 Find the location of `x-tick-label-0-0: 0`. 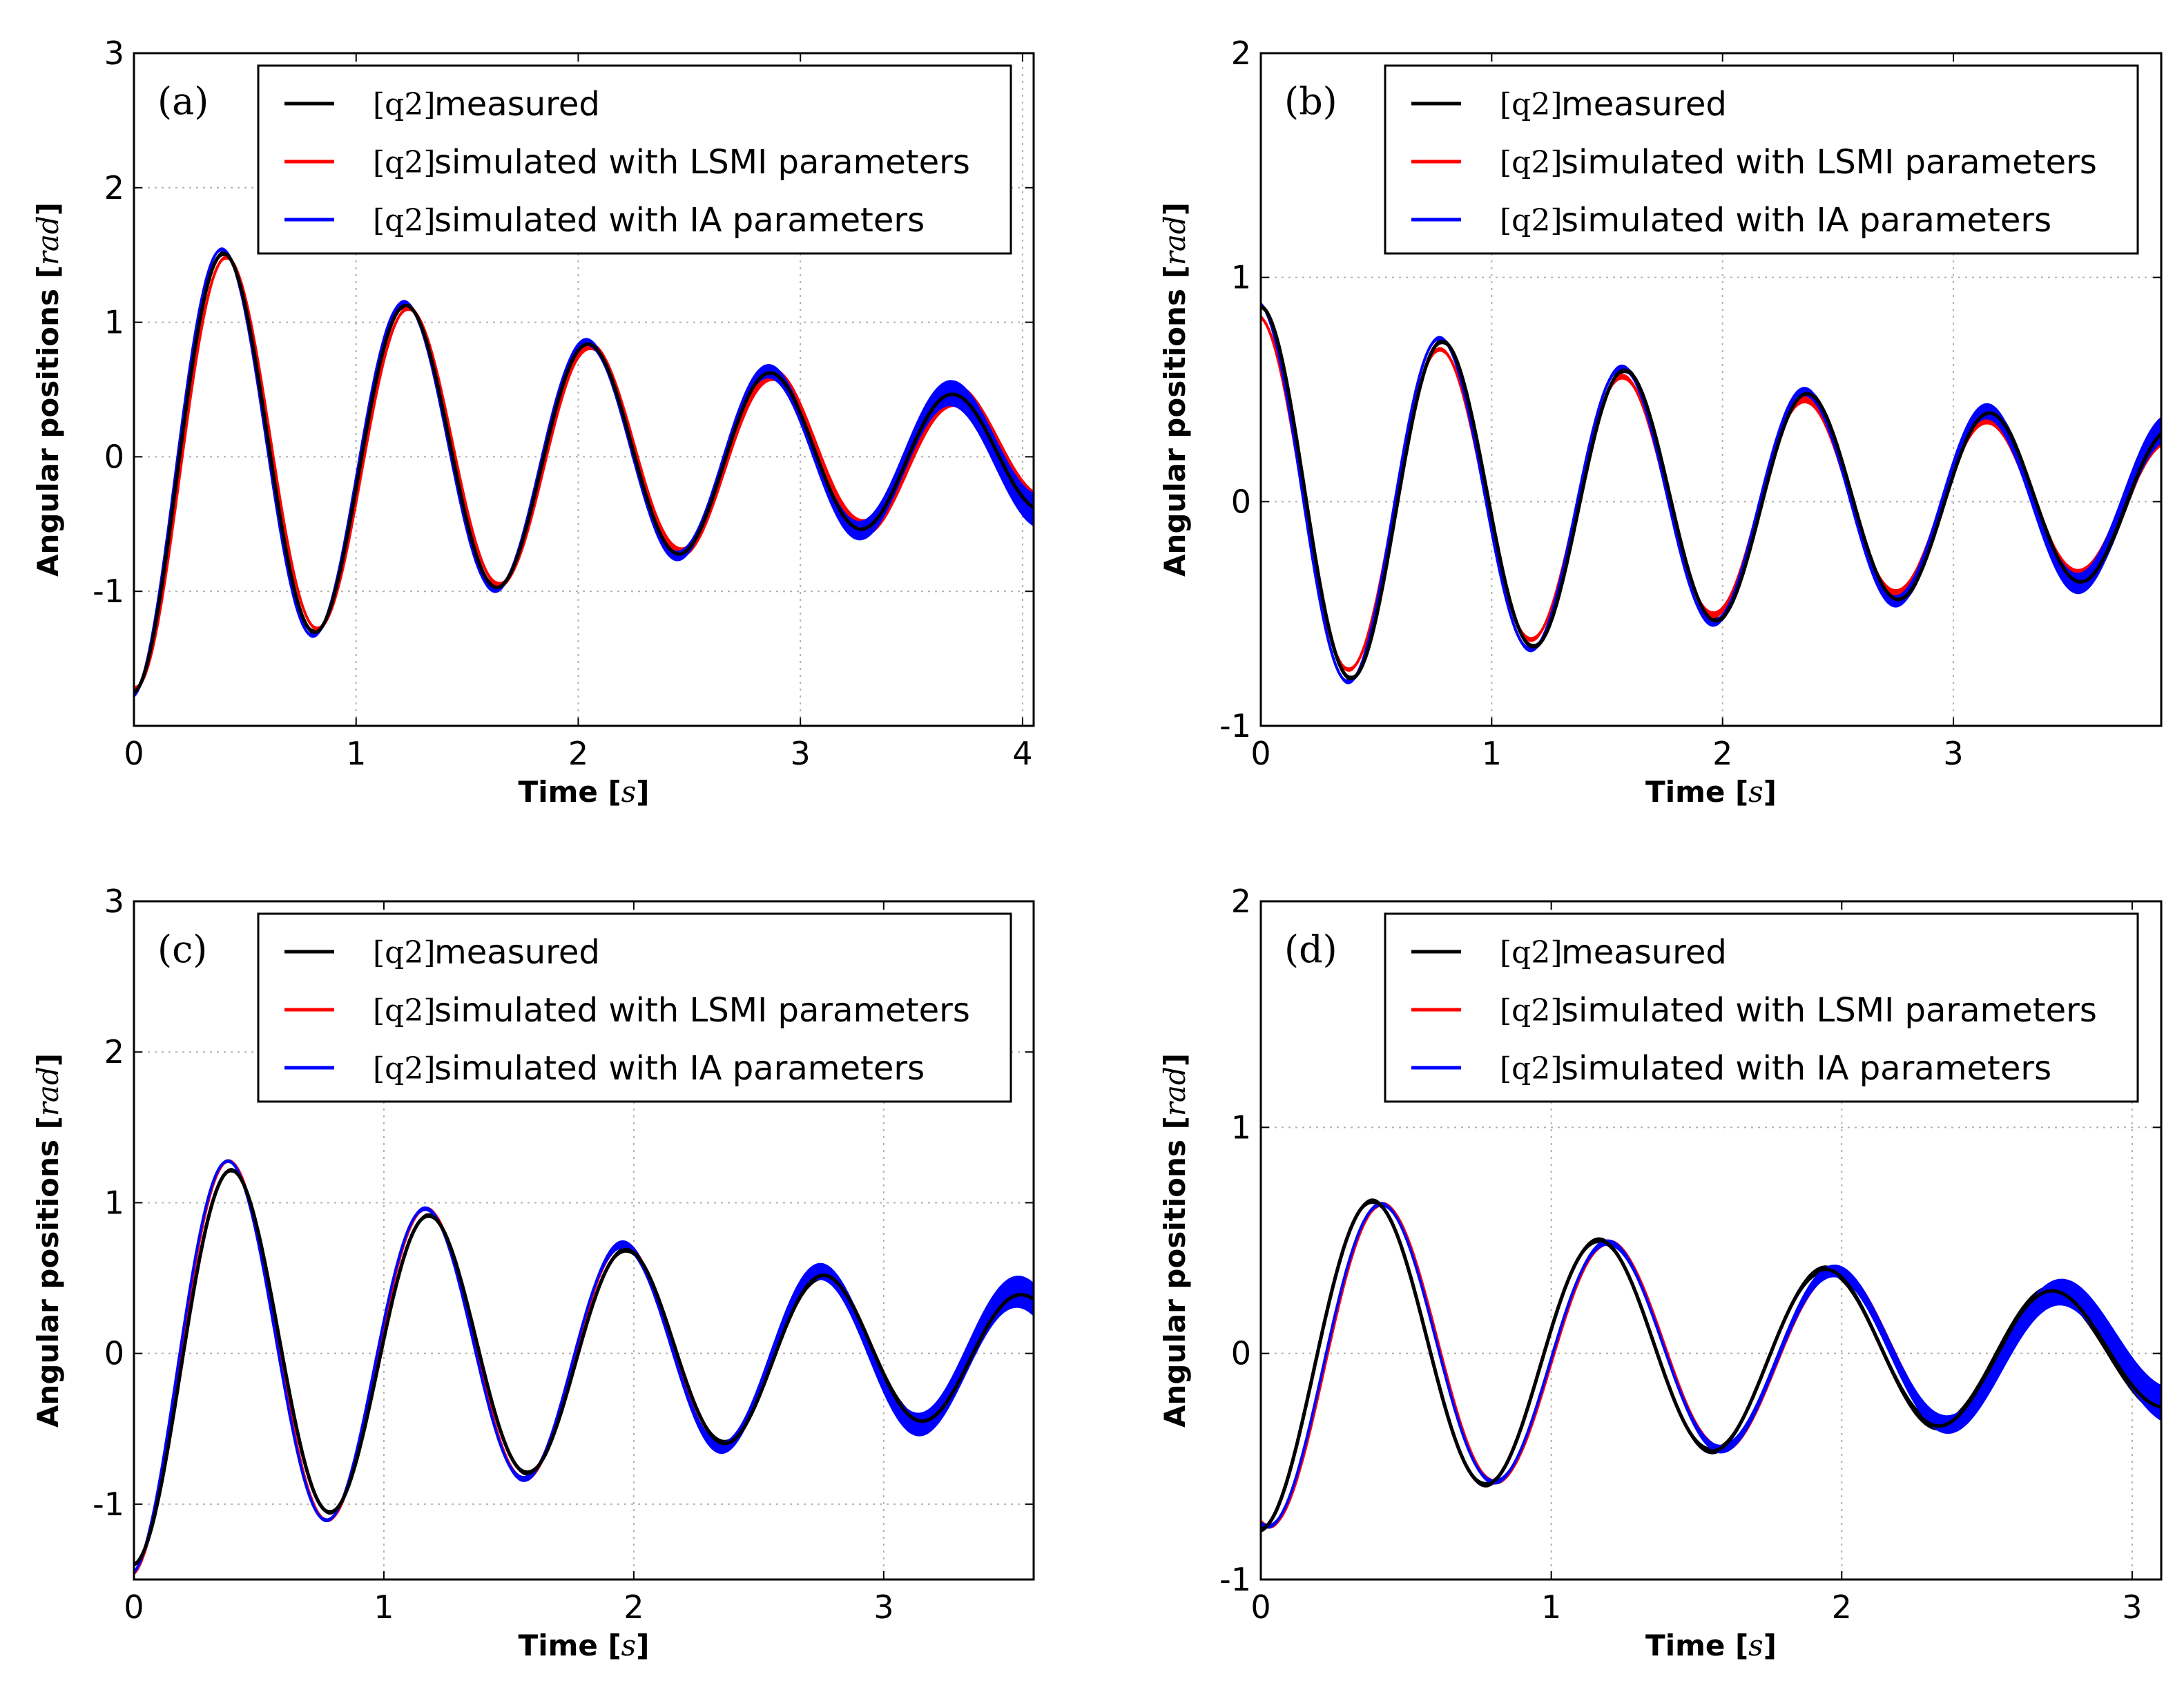

x-tick-label-0-0: 0 is located at coordinates (134, 753).